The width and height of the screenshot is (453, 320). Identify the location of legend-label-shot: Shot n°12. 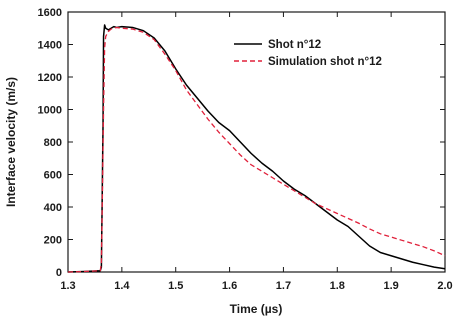
(294, 45).